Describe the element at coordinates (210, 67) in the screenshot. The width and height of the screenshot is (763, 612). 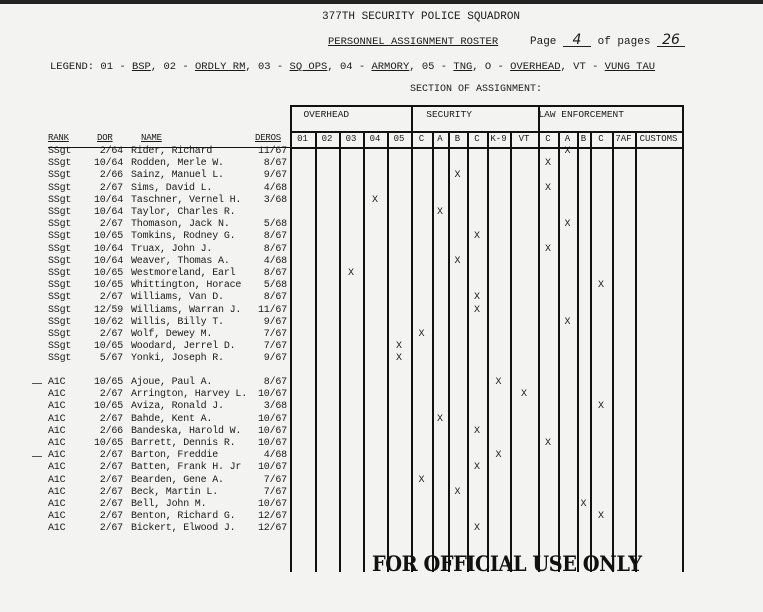
I see `legend-item: 02 - ORDLY RM,` at that location.